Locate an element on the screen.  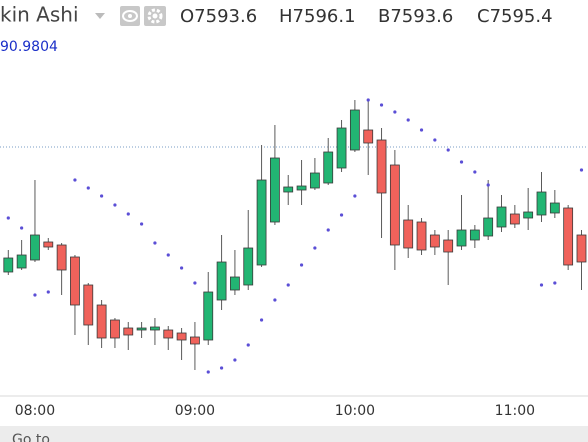
ohlc-number: 7596.1 is located at coordinates (324, 16).